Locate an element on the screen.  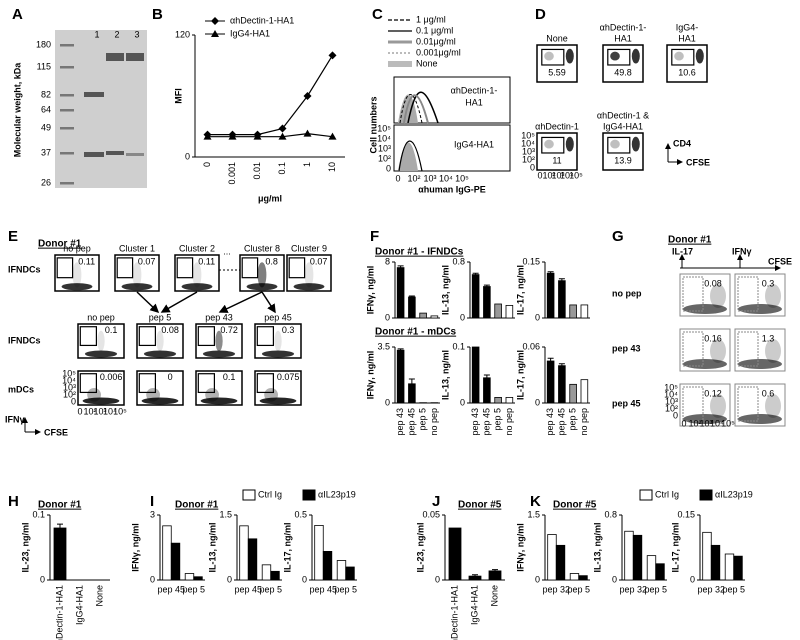
y-axis-label: Molecular weight, kDa is located at coordinates (17, 110).